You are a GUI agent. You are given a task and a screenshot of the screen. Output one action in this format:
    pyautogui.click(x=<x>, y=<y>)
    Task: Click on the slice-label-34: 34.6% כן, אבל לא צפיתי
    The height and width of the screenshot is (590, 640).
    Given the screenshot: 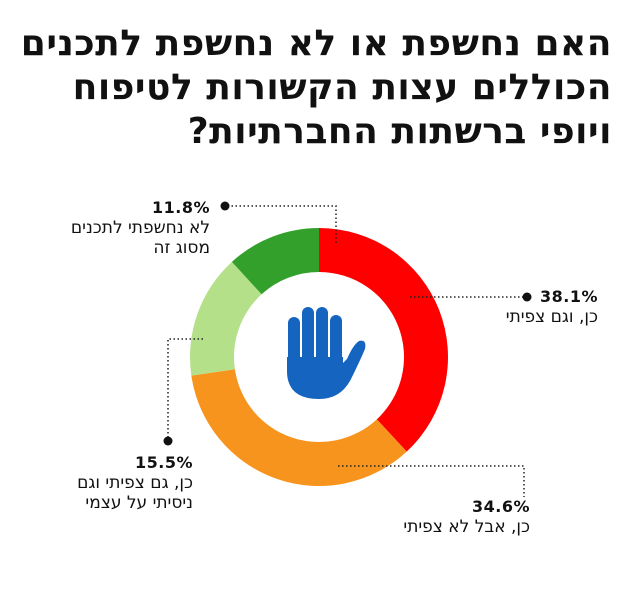 What is the action you would take?
    pyautogui.click(x=466, y=517)
    